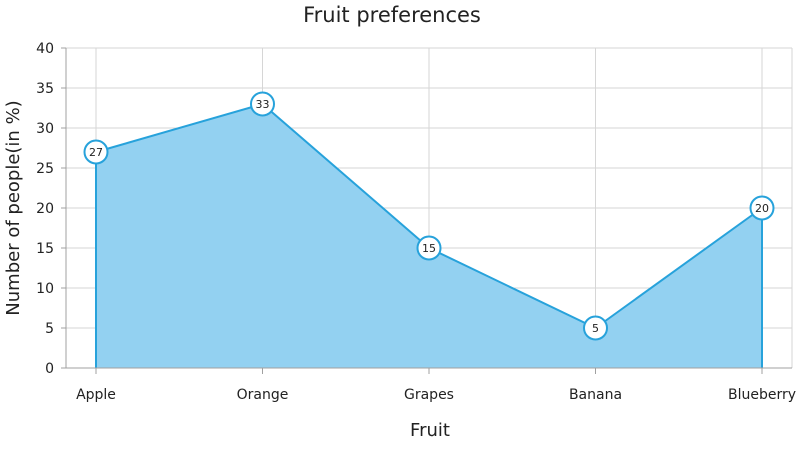 This screenshot has width=800, height=450. What do you see at coordinates (762, 395) in the screenshot?
I see `x-tick-label: Blueberry` at bounding box center [762, 395].